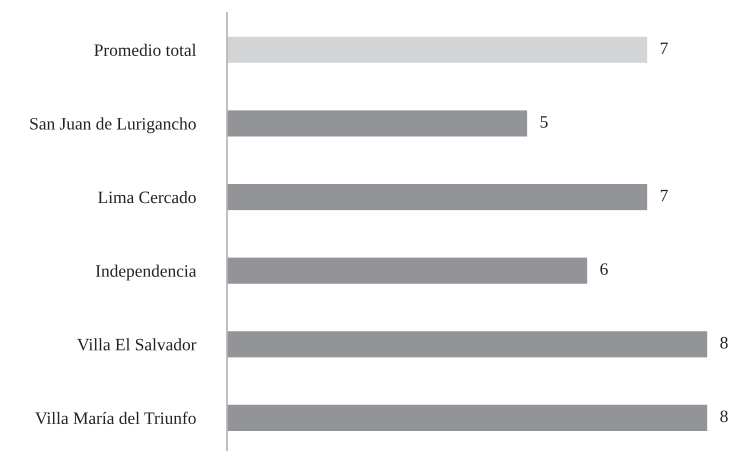  What do you see at coordinates (146, 272) in the screenshot?
I see `y-tick-label: Independencia` at bounding box center [146, 272].